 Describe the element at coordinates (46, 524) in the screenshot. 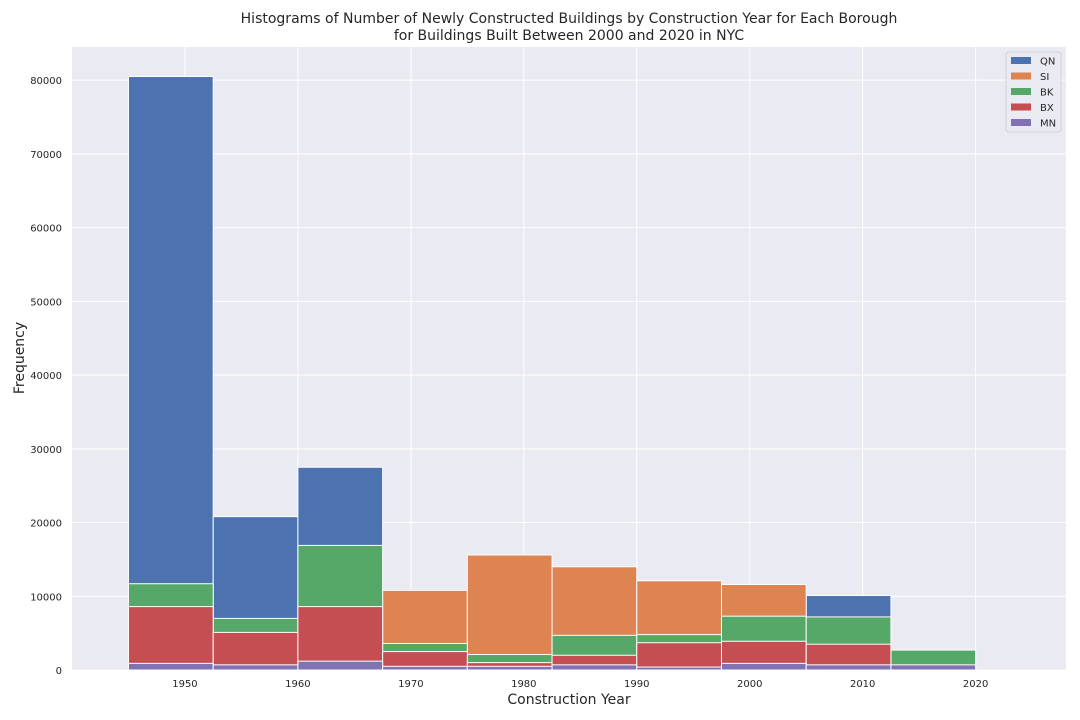

I see `y-tick-label: 20000` at that location.